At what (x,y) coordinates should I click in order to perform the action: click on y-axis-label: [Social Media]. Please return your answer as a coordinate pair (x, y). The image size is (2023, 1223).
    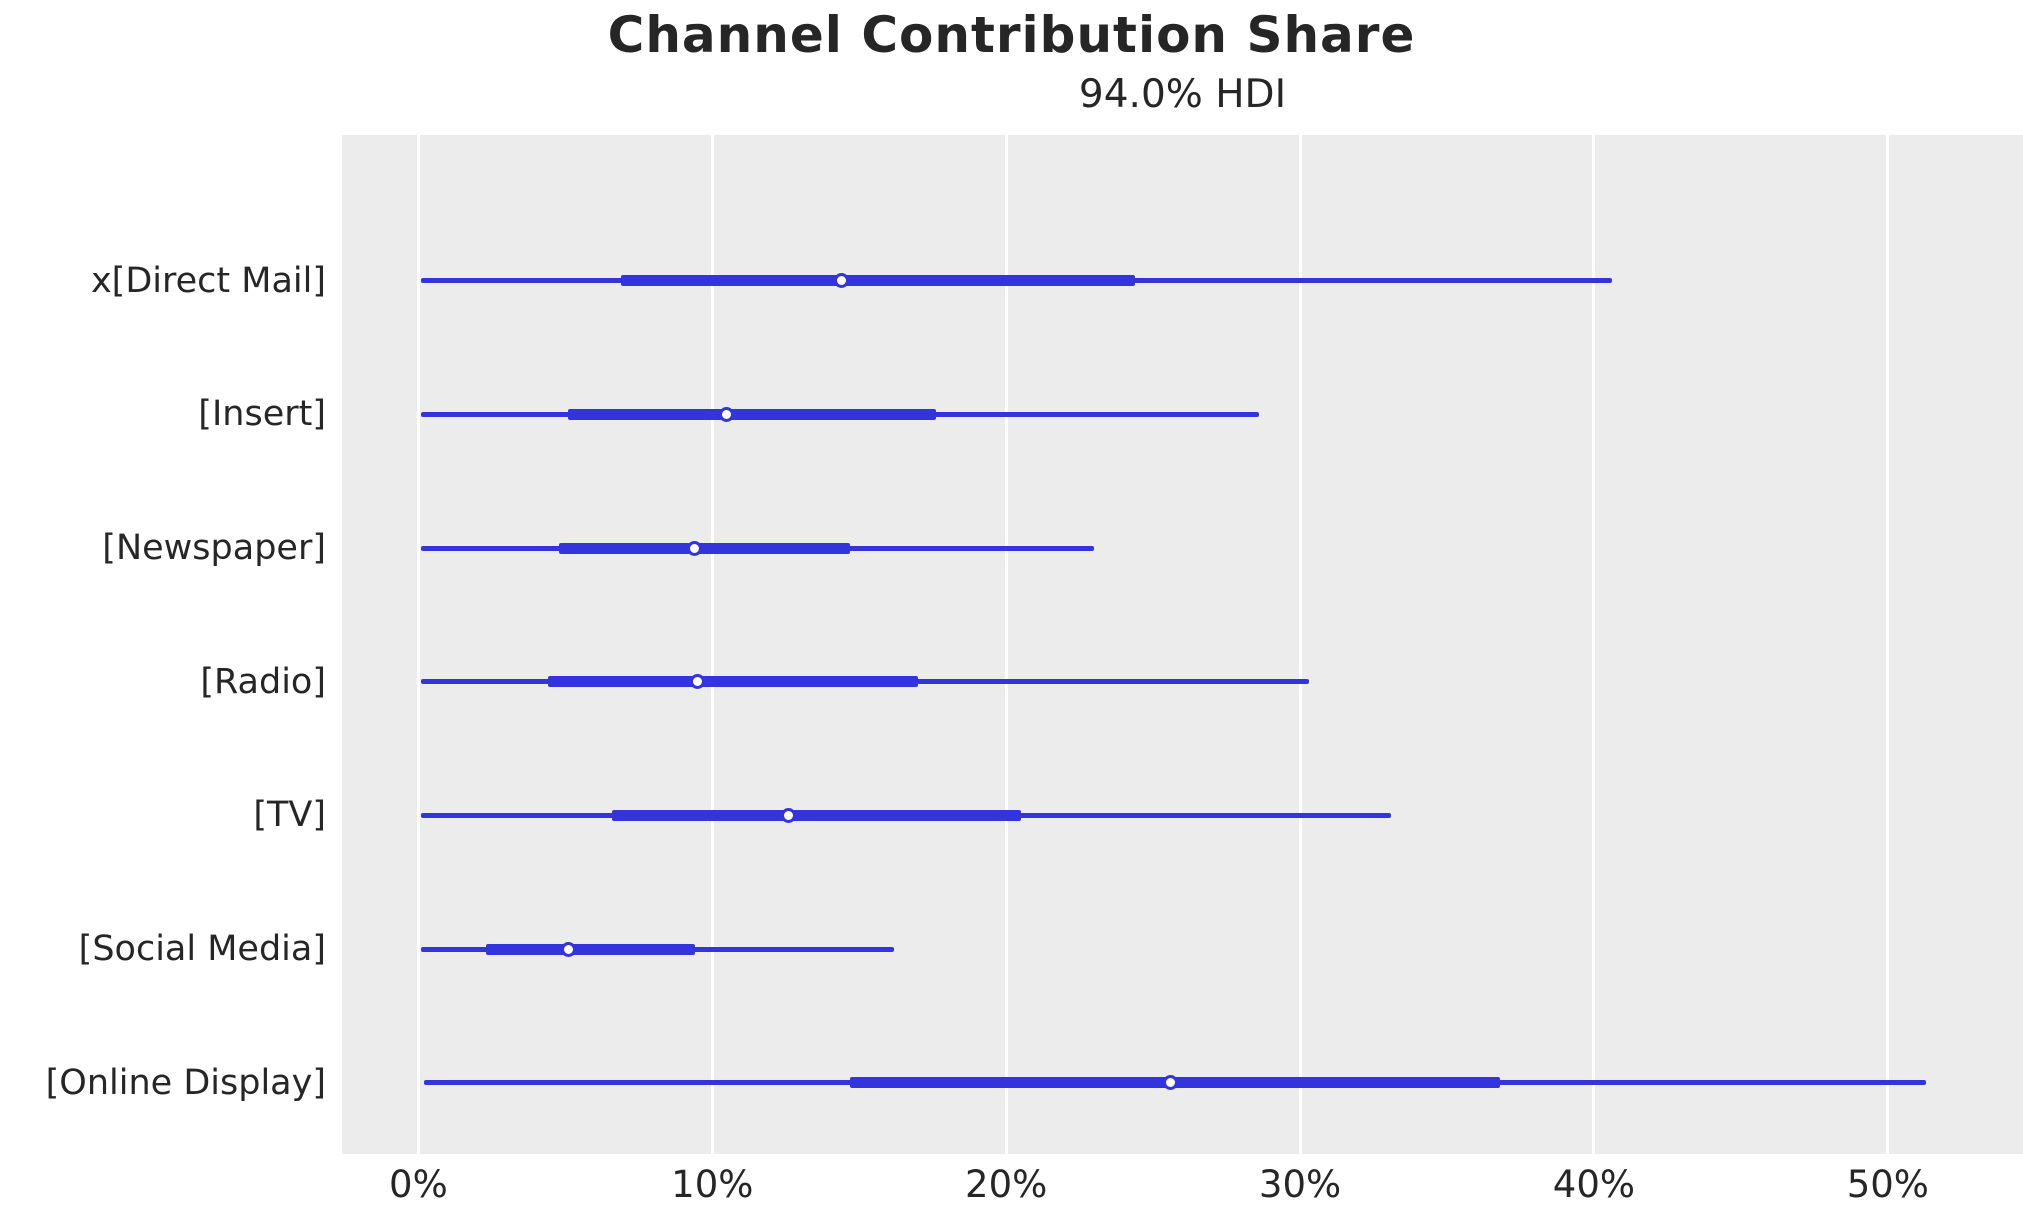
    Looking at the image, I should click on (202, 949).